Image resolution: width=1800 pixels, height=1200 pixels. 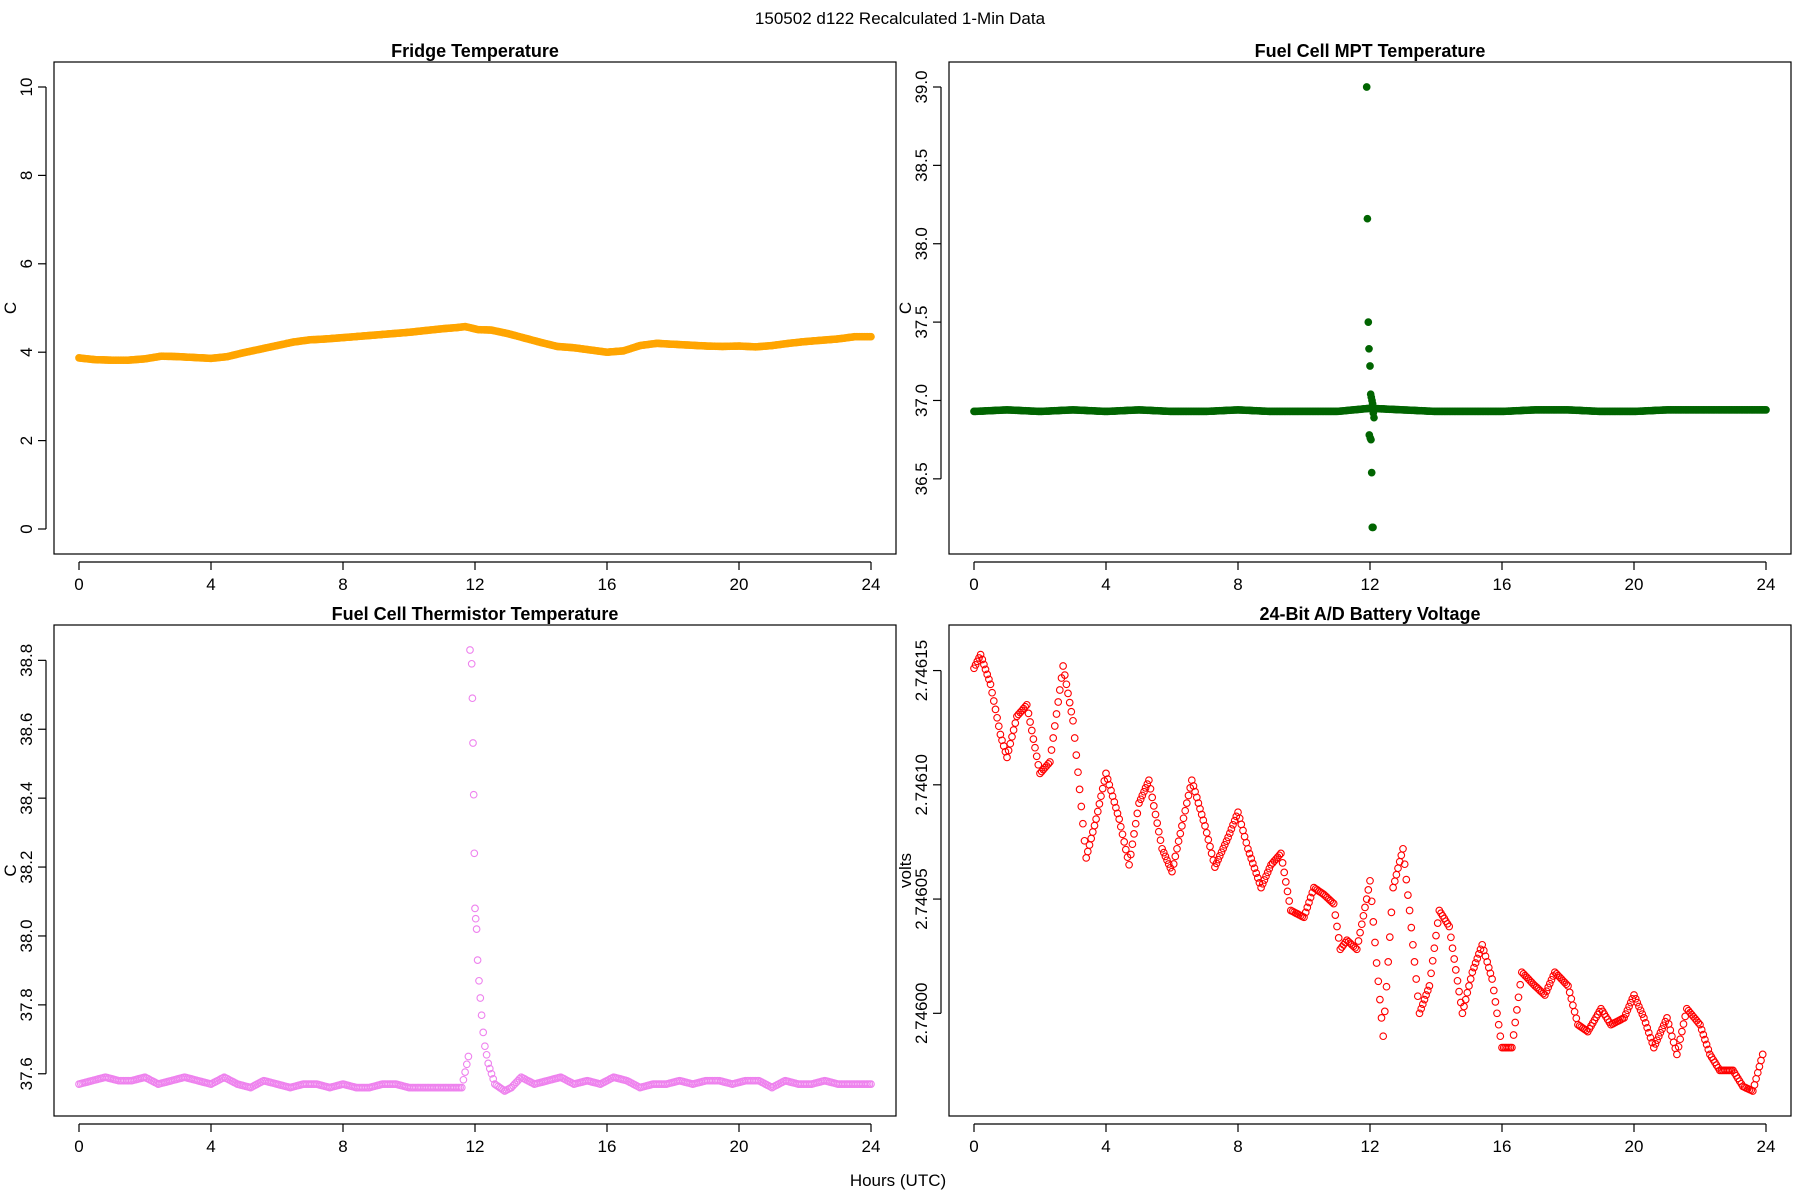 What do you see at coordinates (871, 1146) in the screenshot?
I see `x-tick-label: 24` at bounding box center [871, 1146].